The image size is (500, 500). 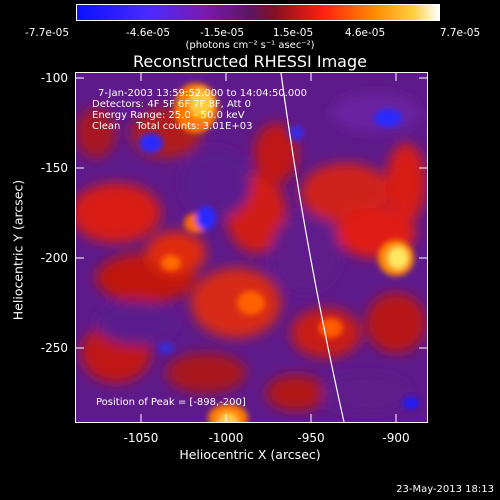 I want to click on colorbar, so click(x=258, y=12).